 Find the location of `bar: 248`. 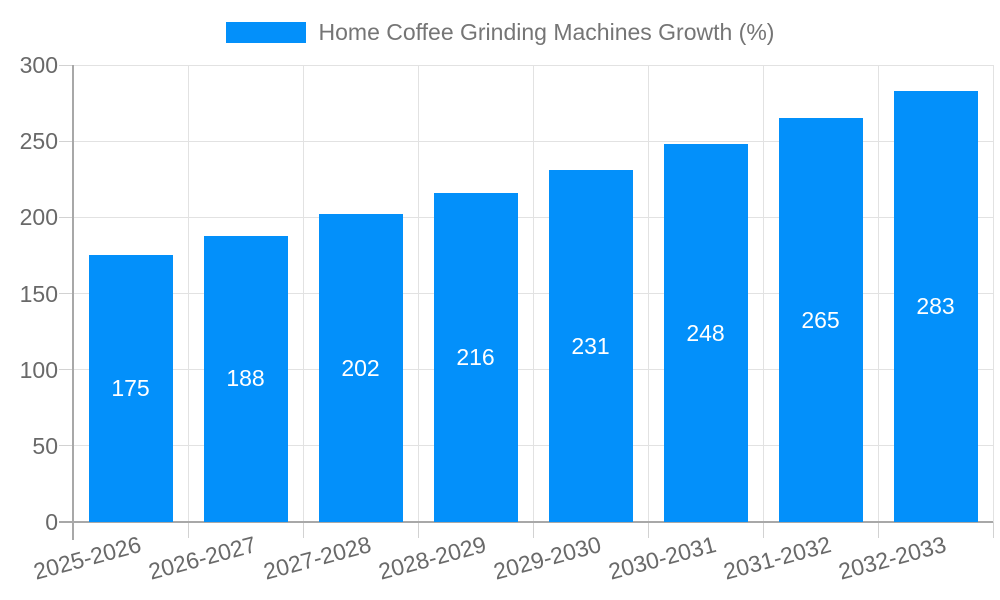

bar: 248 is located at coordinates (705, 333).